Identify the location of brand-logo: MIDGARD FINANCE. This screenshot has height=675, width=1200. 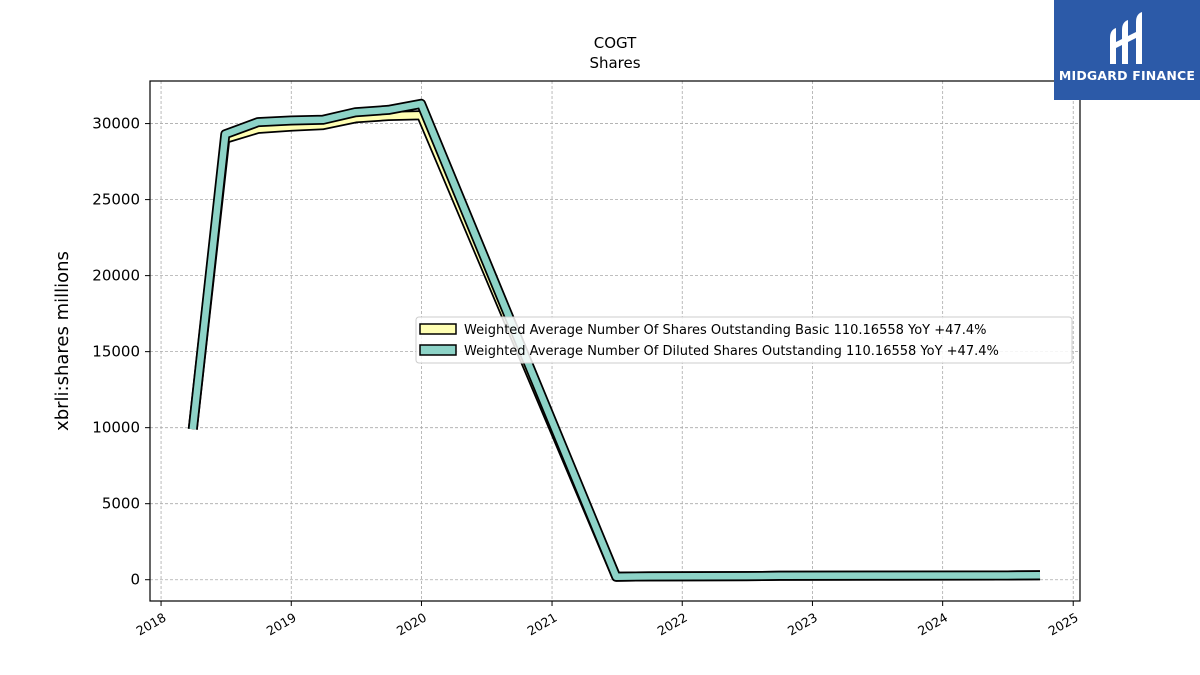
(1127, 50).